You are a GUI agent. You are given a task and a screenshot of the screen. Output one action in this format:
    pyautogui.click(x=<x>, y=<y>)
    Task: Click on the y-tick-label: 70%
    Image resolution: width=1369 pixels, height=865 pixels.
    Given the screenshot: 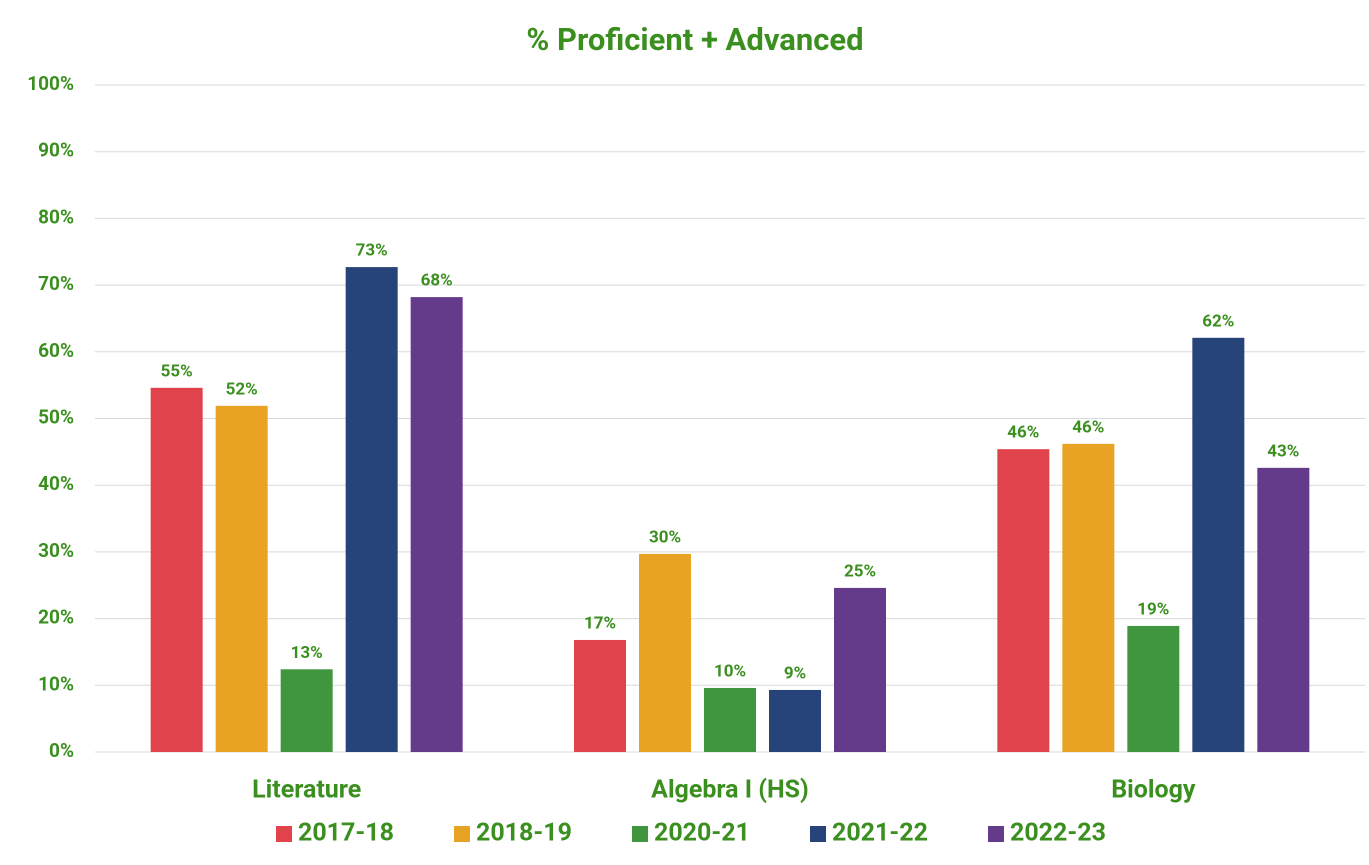 What is the action you would take?
    pyautogui.click(x=56, y=283)
    